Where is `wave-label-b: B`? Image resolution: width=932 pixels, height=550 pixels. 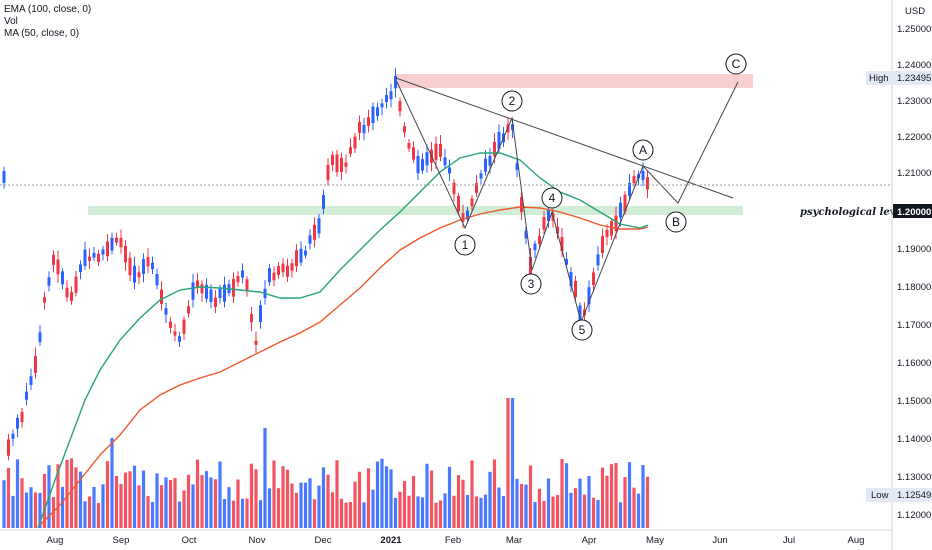 wave-label-b: B is located at coordinates (676, 222).